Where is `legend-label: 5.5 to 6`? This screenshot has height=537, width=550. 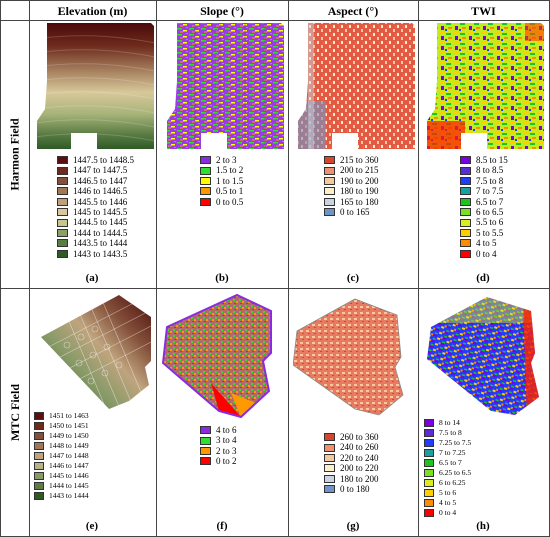 legend-label: 5.5 to 6 is located at coordinates (490, 222).